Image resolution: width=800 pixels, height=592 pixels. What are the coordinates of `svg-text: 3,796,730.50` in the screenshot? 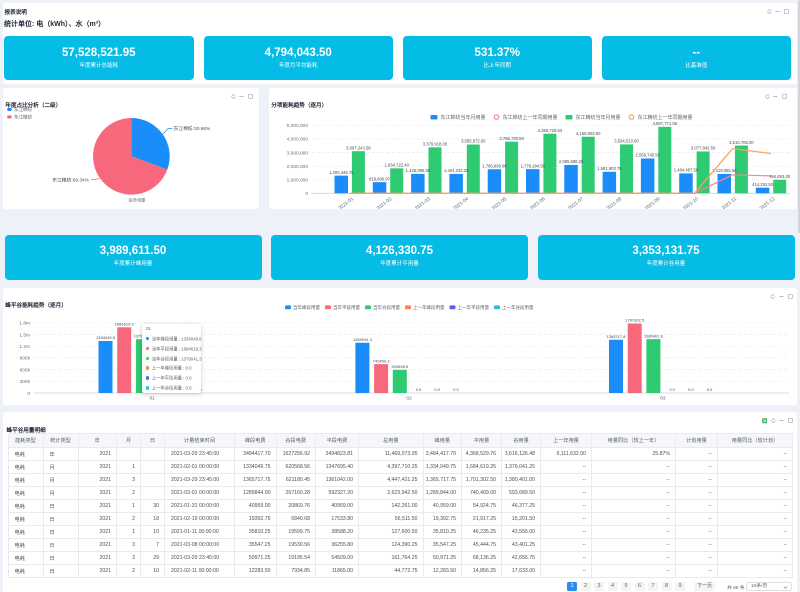 It's located at (511, 138).